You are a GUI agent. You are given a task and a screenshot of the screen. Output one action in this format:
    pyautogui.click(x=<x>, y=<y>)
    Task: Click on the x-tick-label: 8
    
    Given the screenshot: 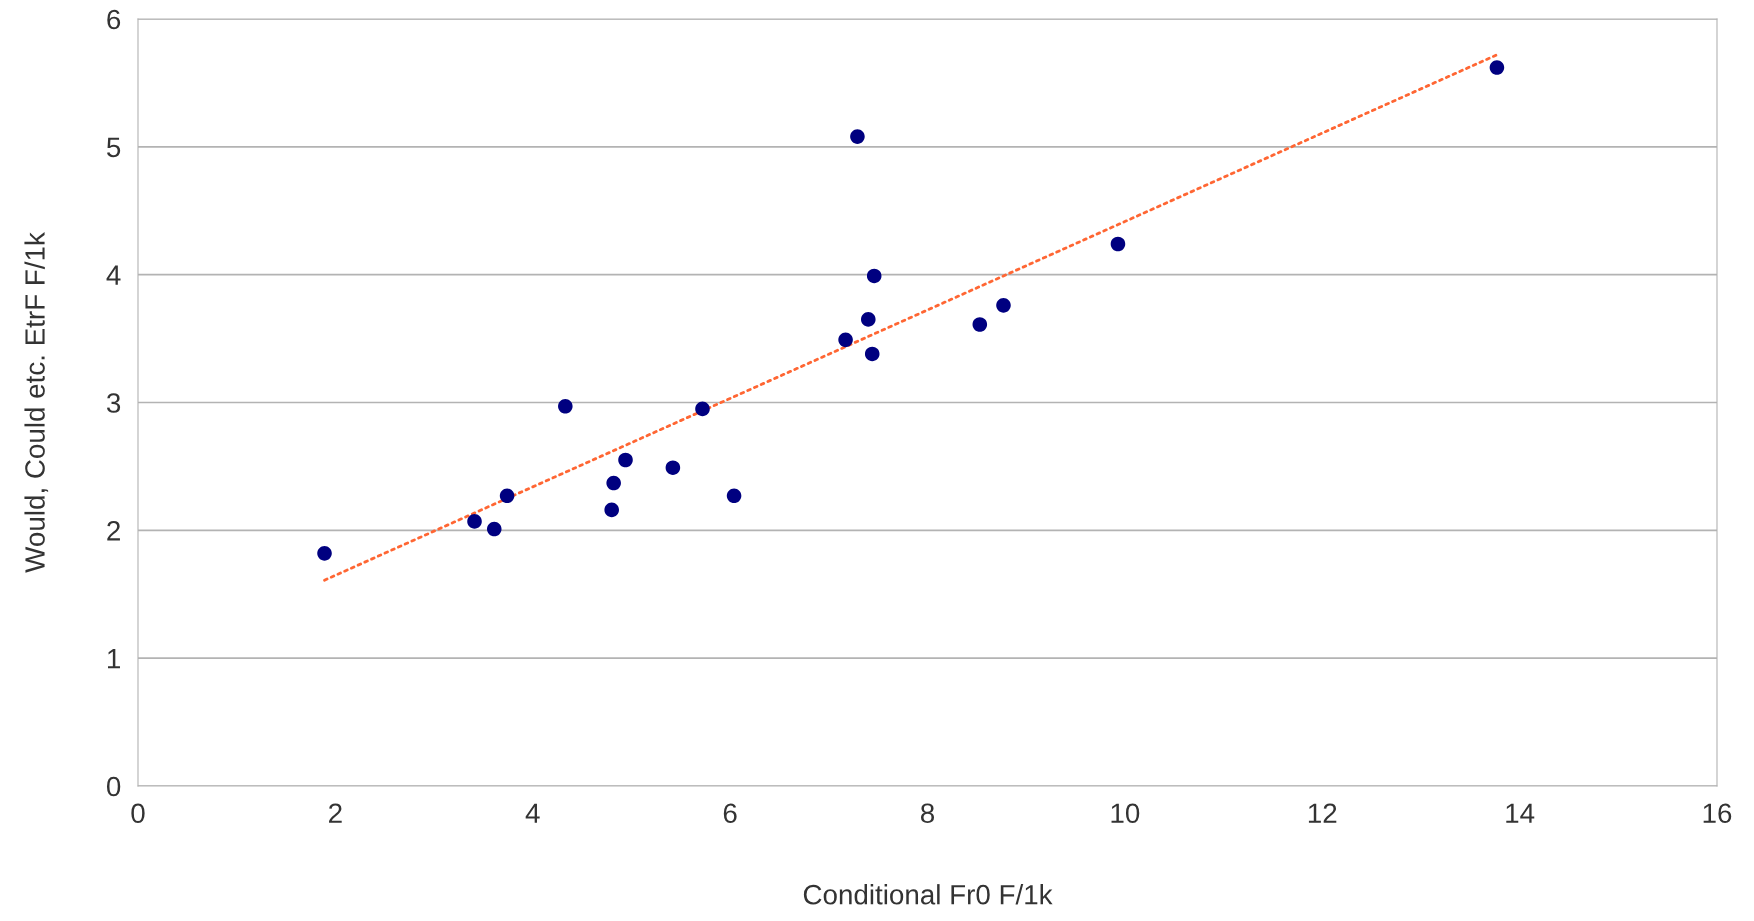 What is the action you would take?
    pyautogui.click(x=927, y=813)
    